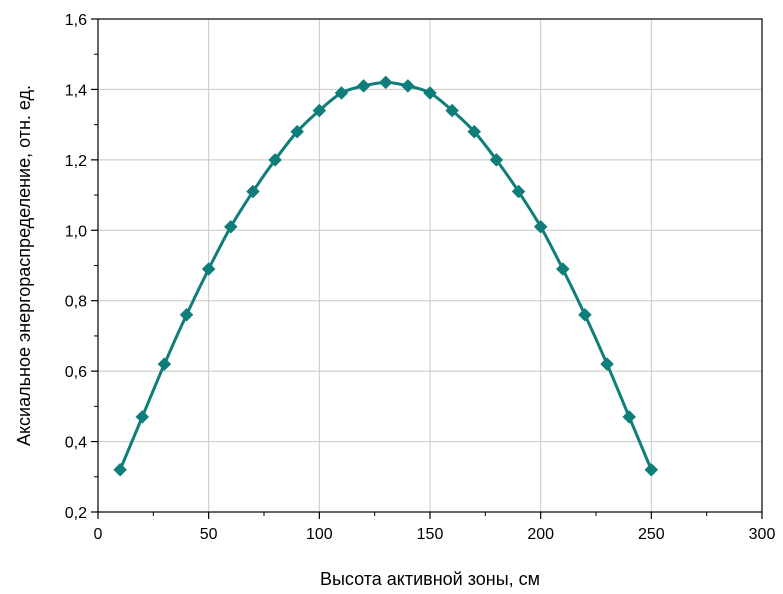 The image size is (783, 594). I want to click on x-tick-label: 150, so click(430, 534).